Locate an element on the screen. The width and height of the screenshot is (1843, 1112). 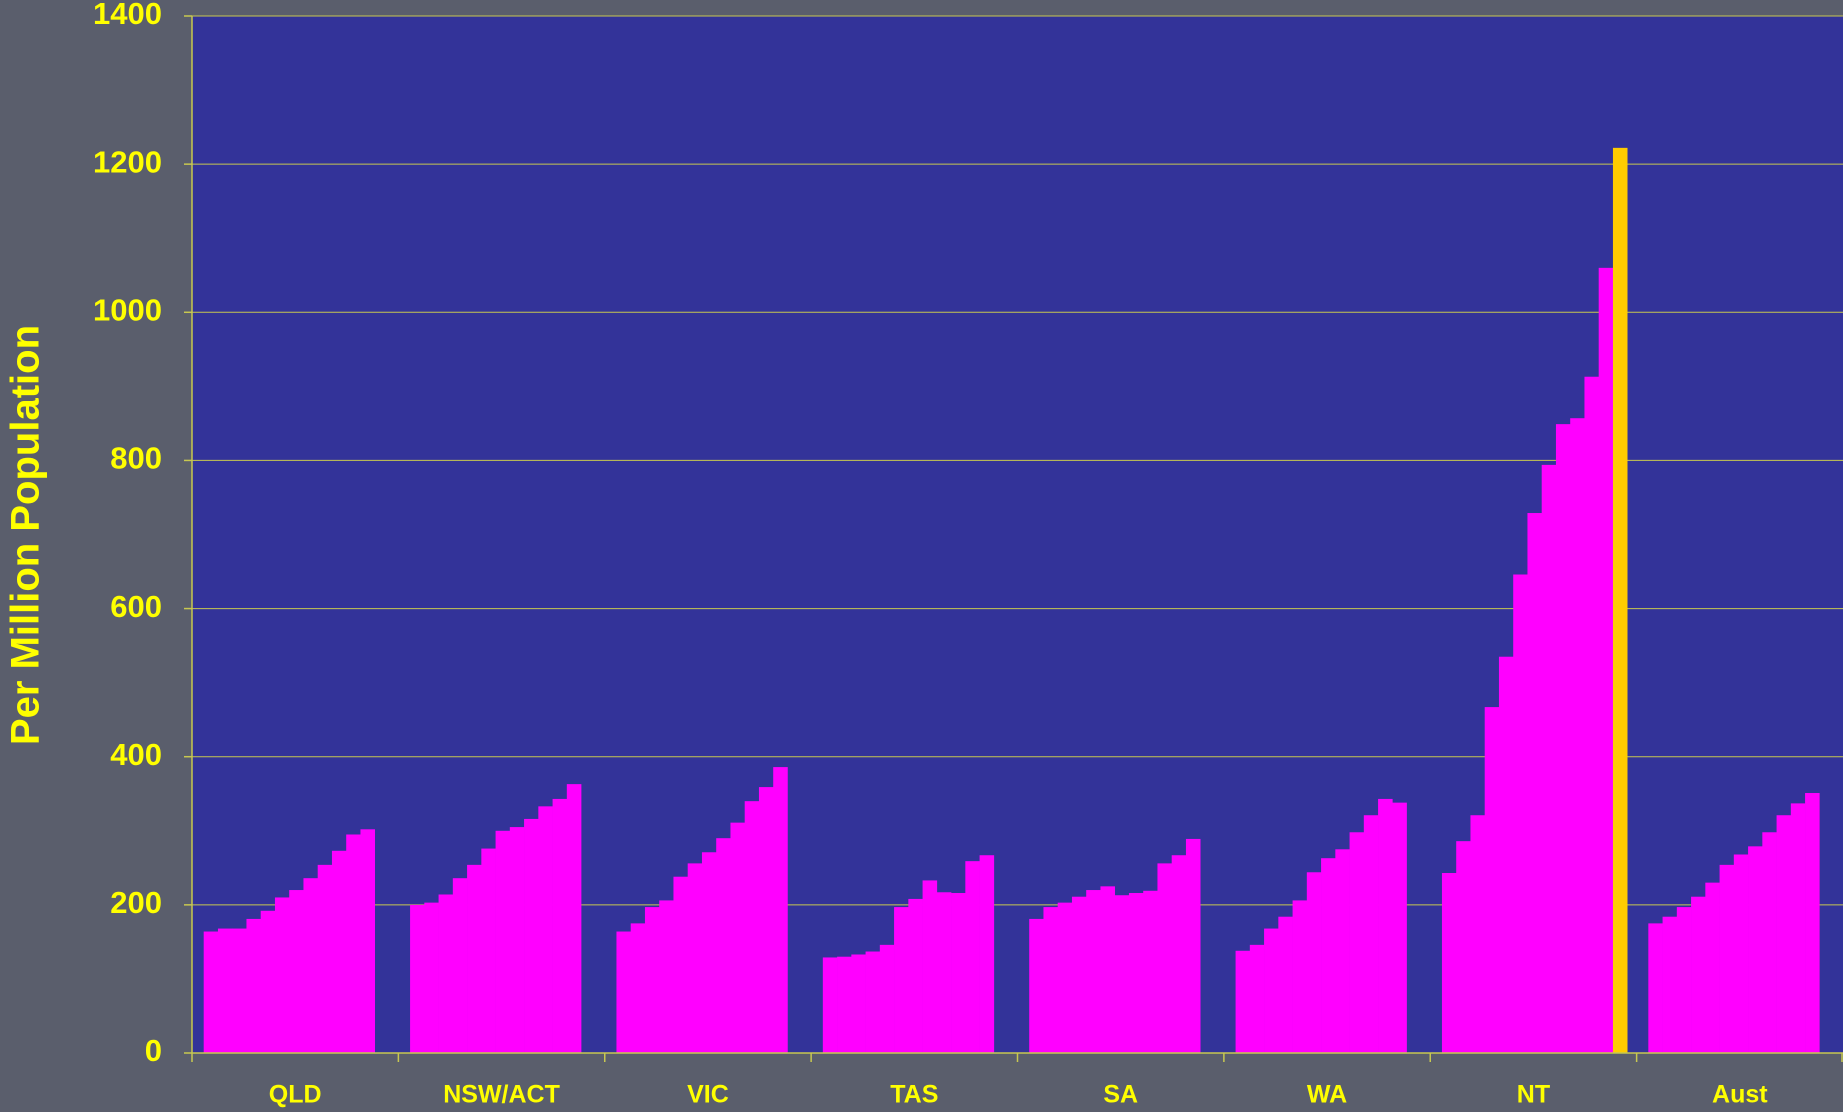
y-tick-label: 1000 is located at coordinates (127, 309).